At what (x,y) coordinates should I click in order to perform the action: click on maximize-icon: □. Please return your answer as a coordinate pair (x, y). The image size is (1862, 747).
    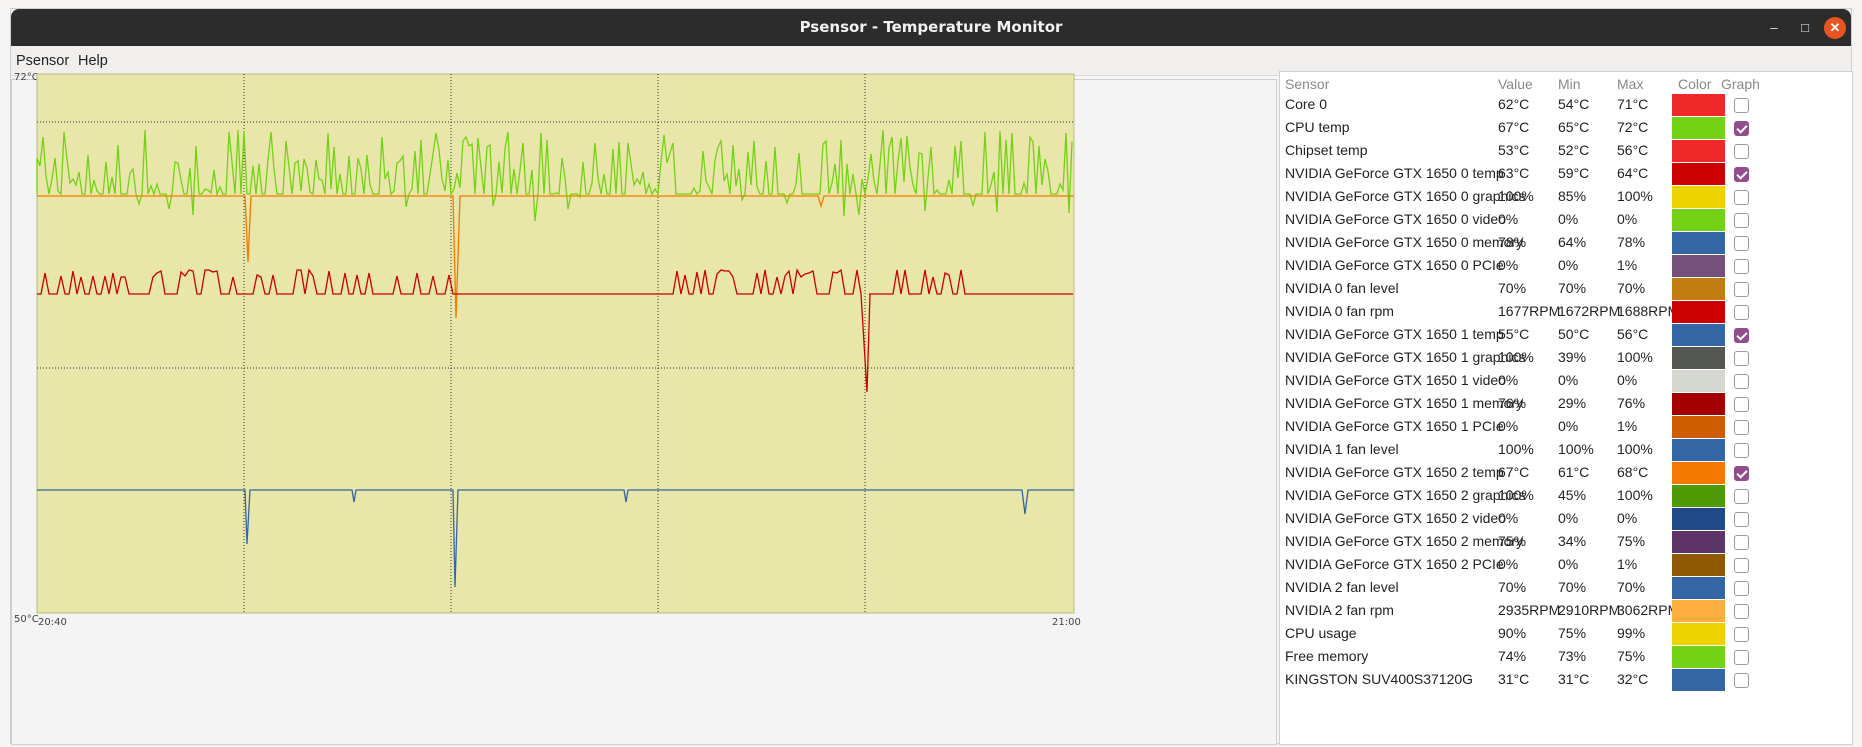
    Looking at the image, I should click on (1805, 27).